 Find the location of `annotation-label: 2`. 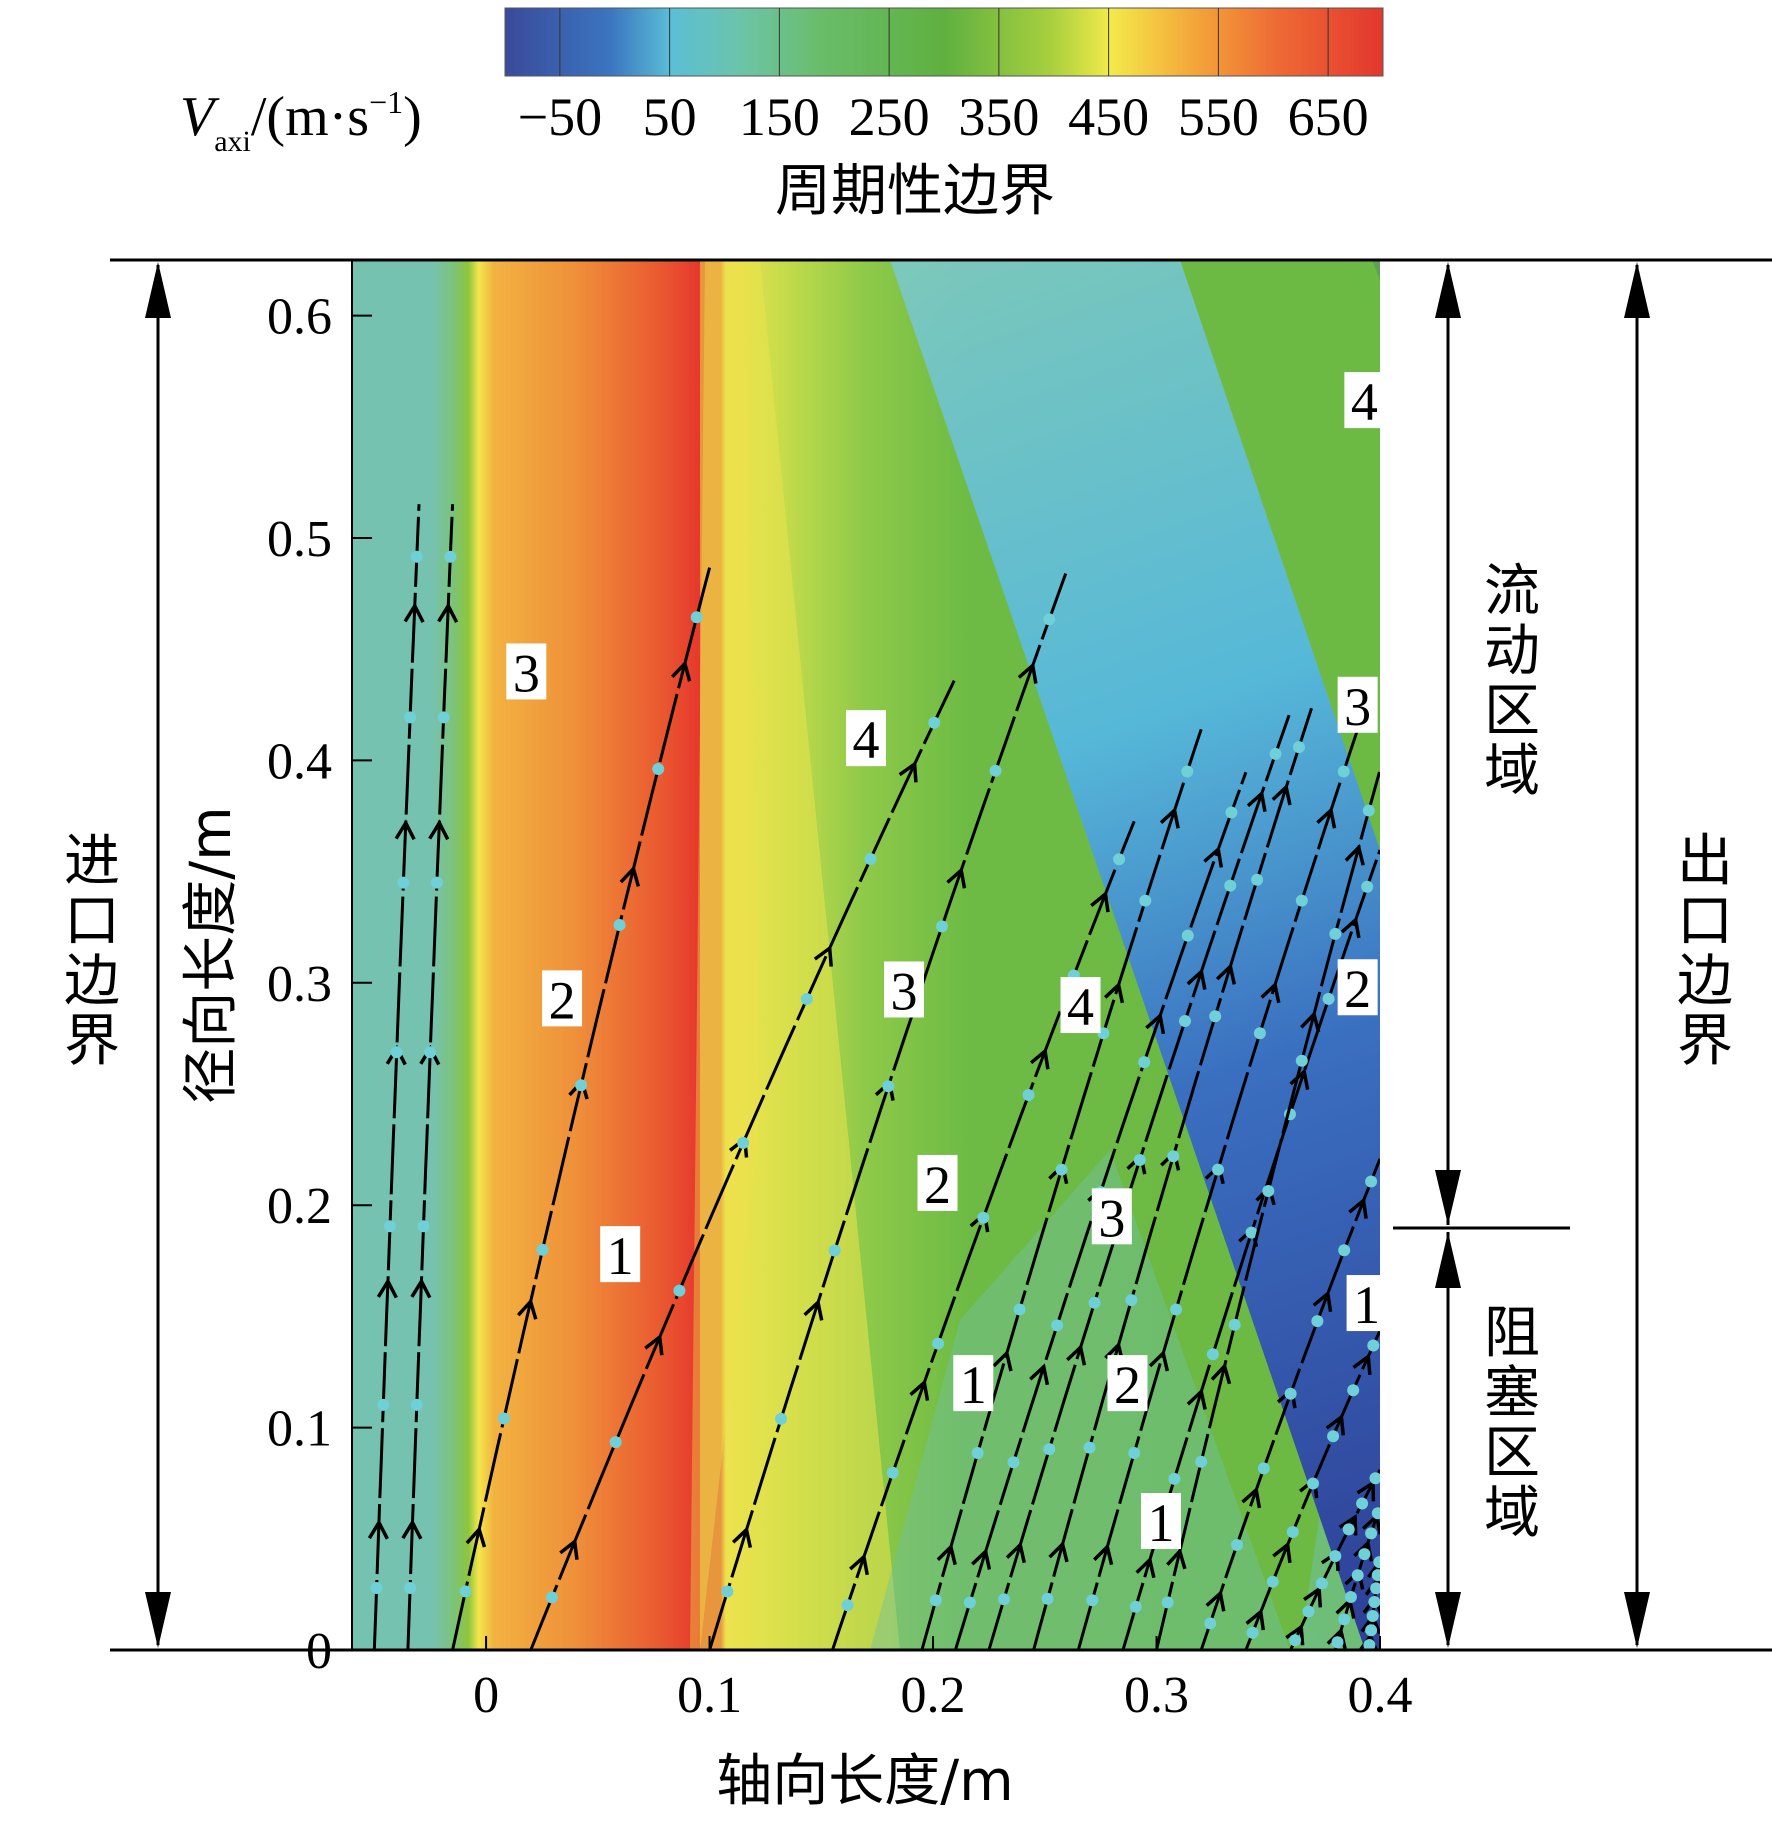

annotation-label: 2 is located at coordinates (937, 1185).